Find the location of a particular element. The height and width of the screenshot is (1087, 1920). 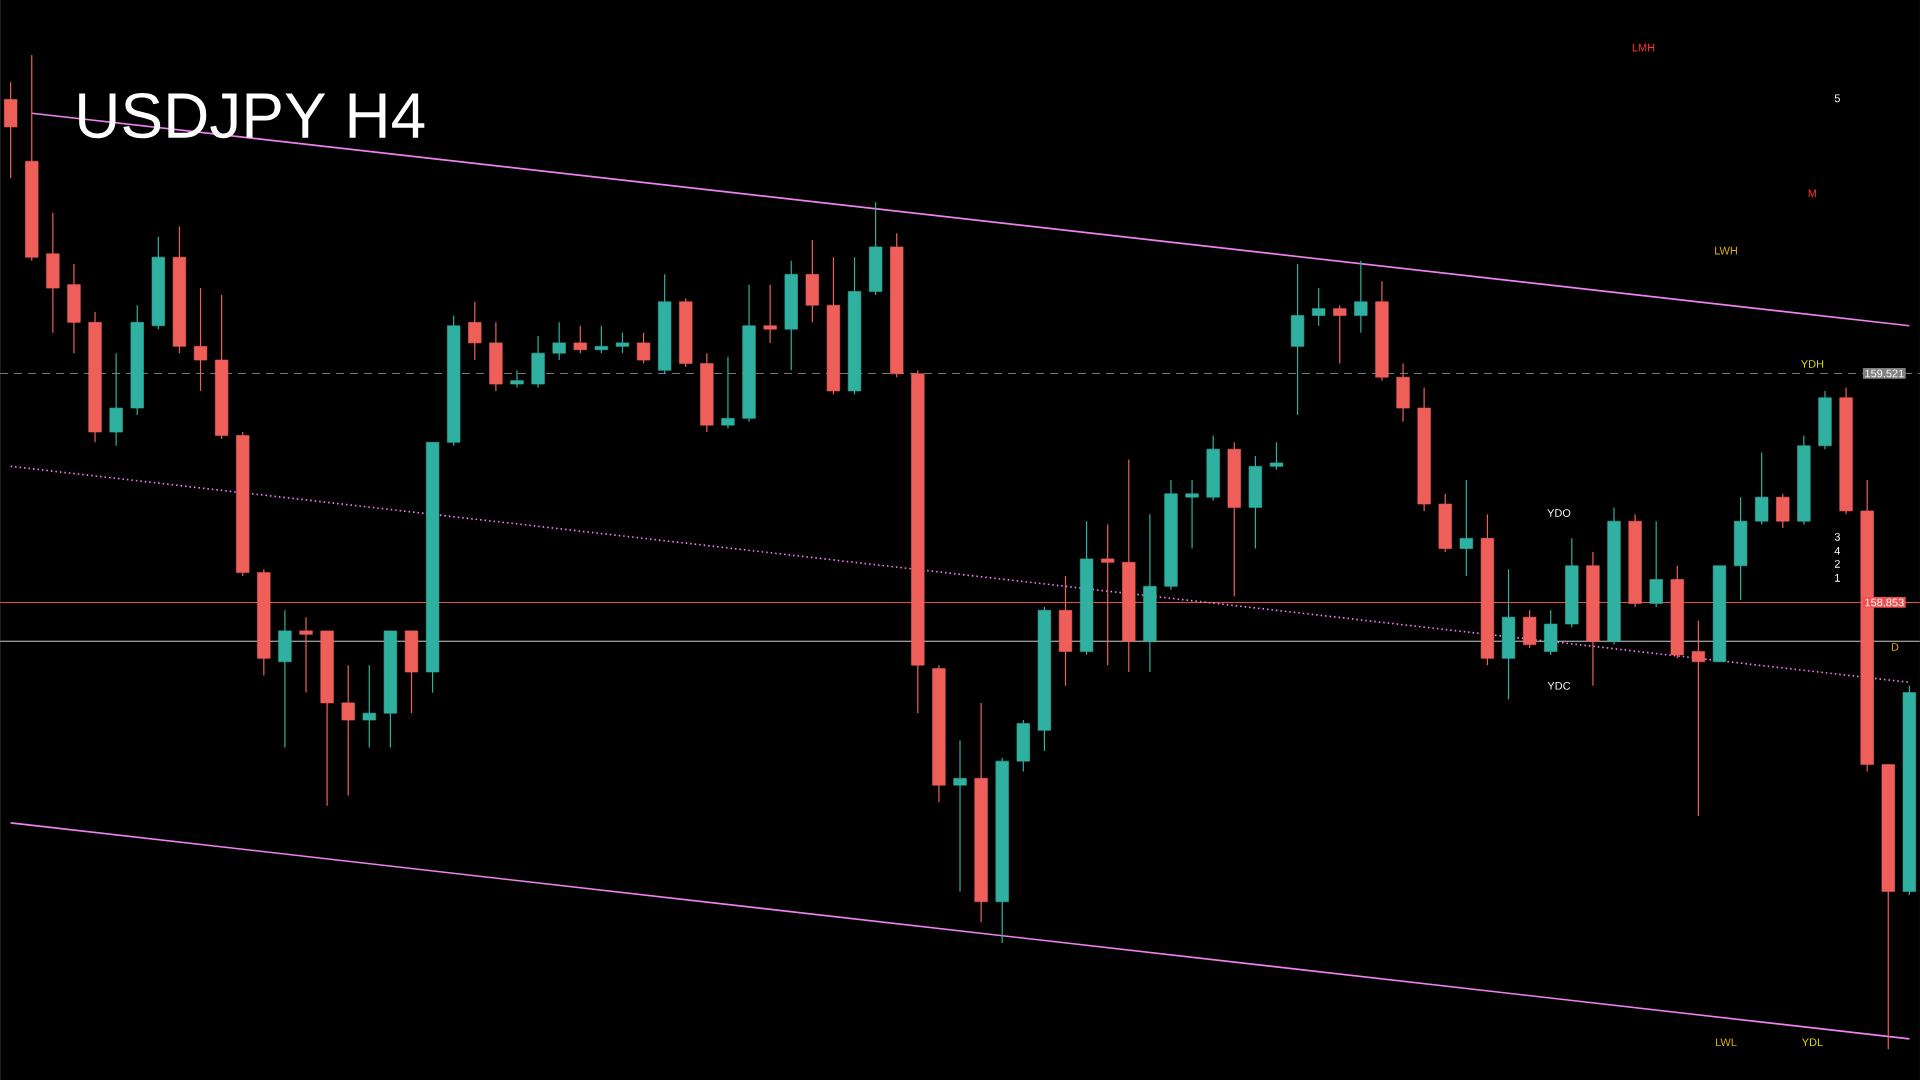

annotation: YDO is located at coordinates (1559, 513).